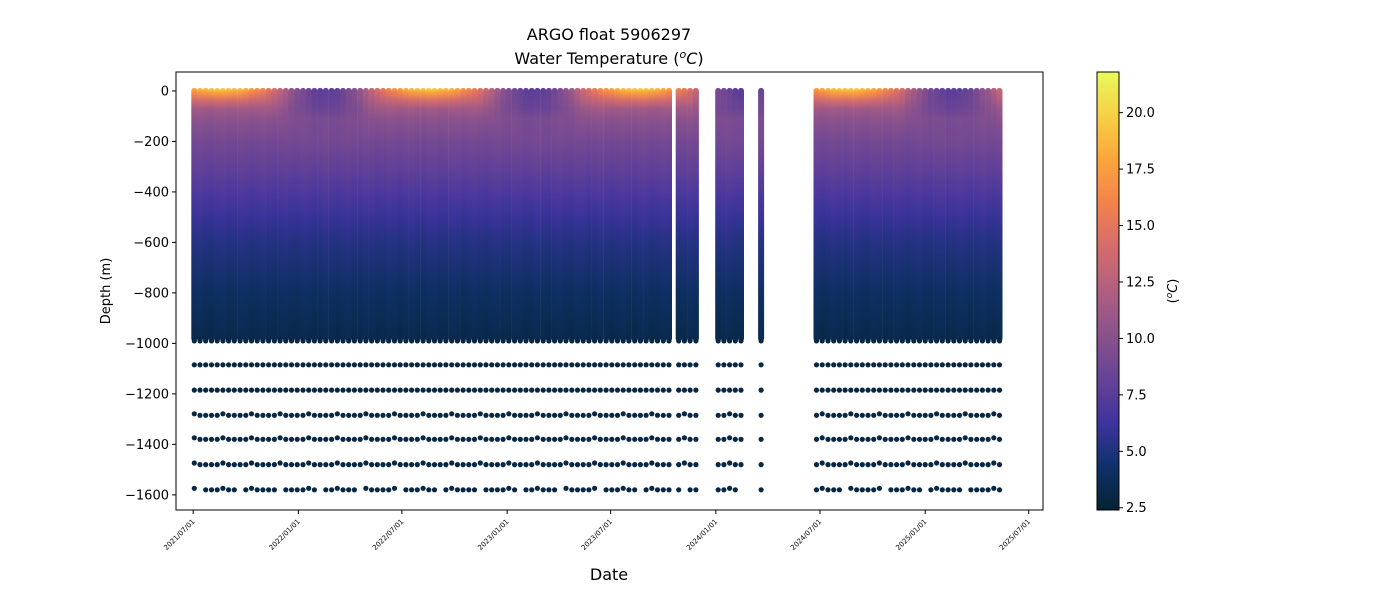  I want to click on colorbar-tick-label: 15.0, so click(1140, 226).